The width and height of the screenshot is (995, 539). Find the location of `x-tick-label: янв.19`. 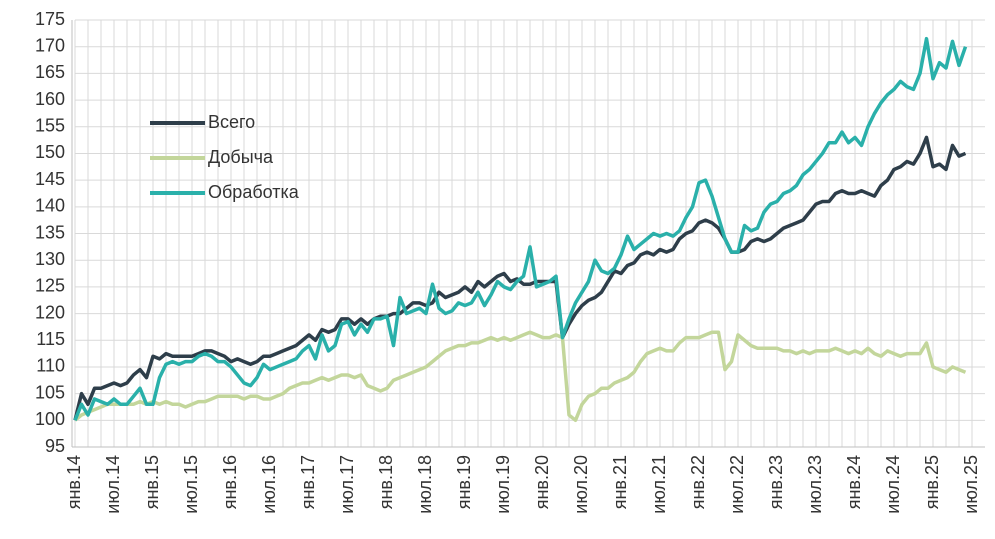

x-tick-label: янв.19 is located at coordinates (464, 482).